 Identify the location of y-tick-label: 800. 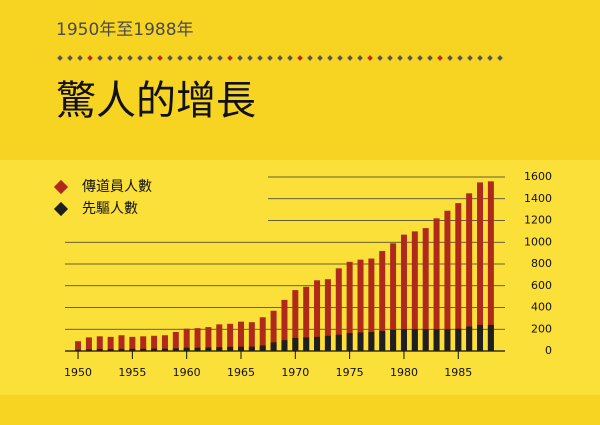
(541, 263).